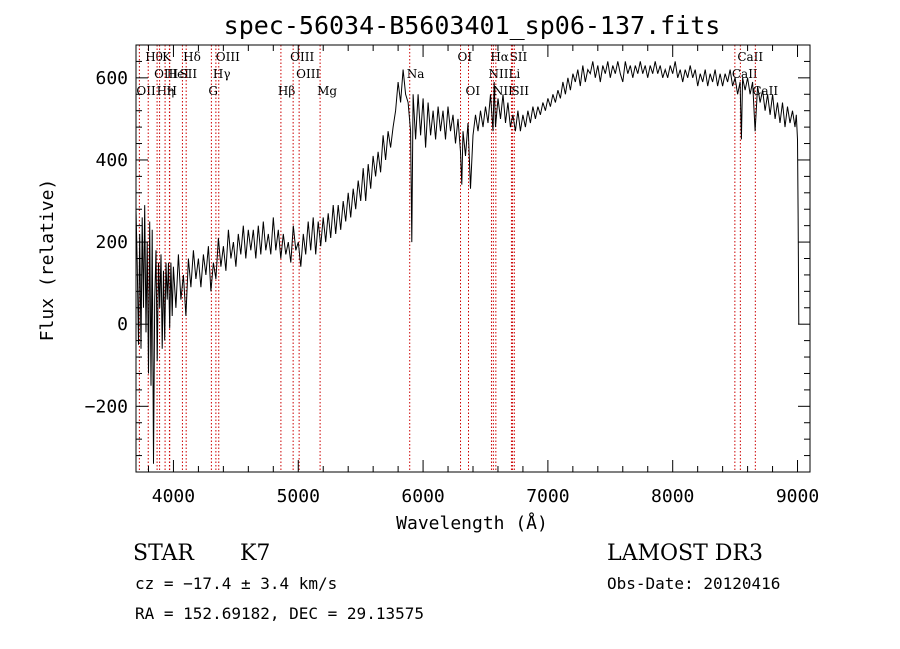  What do you see at coordinates (167, 57) in the screenshot?
I see `spectral-line-label-4: K` at bounding box center [167, 57].